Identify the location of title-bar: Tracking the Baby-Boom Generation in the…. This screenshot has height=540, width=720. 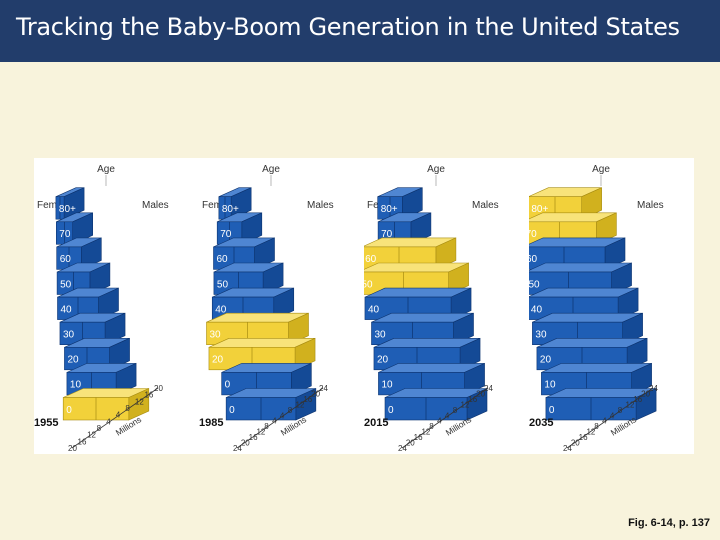
(360, 31).